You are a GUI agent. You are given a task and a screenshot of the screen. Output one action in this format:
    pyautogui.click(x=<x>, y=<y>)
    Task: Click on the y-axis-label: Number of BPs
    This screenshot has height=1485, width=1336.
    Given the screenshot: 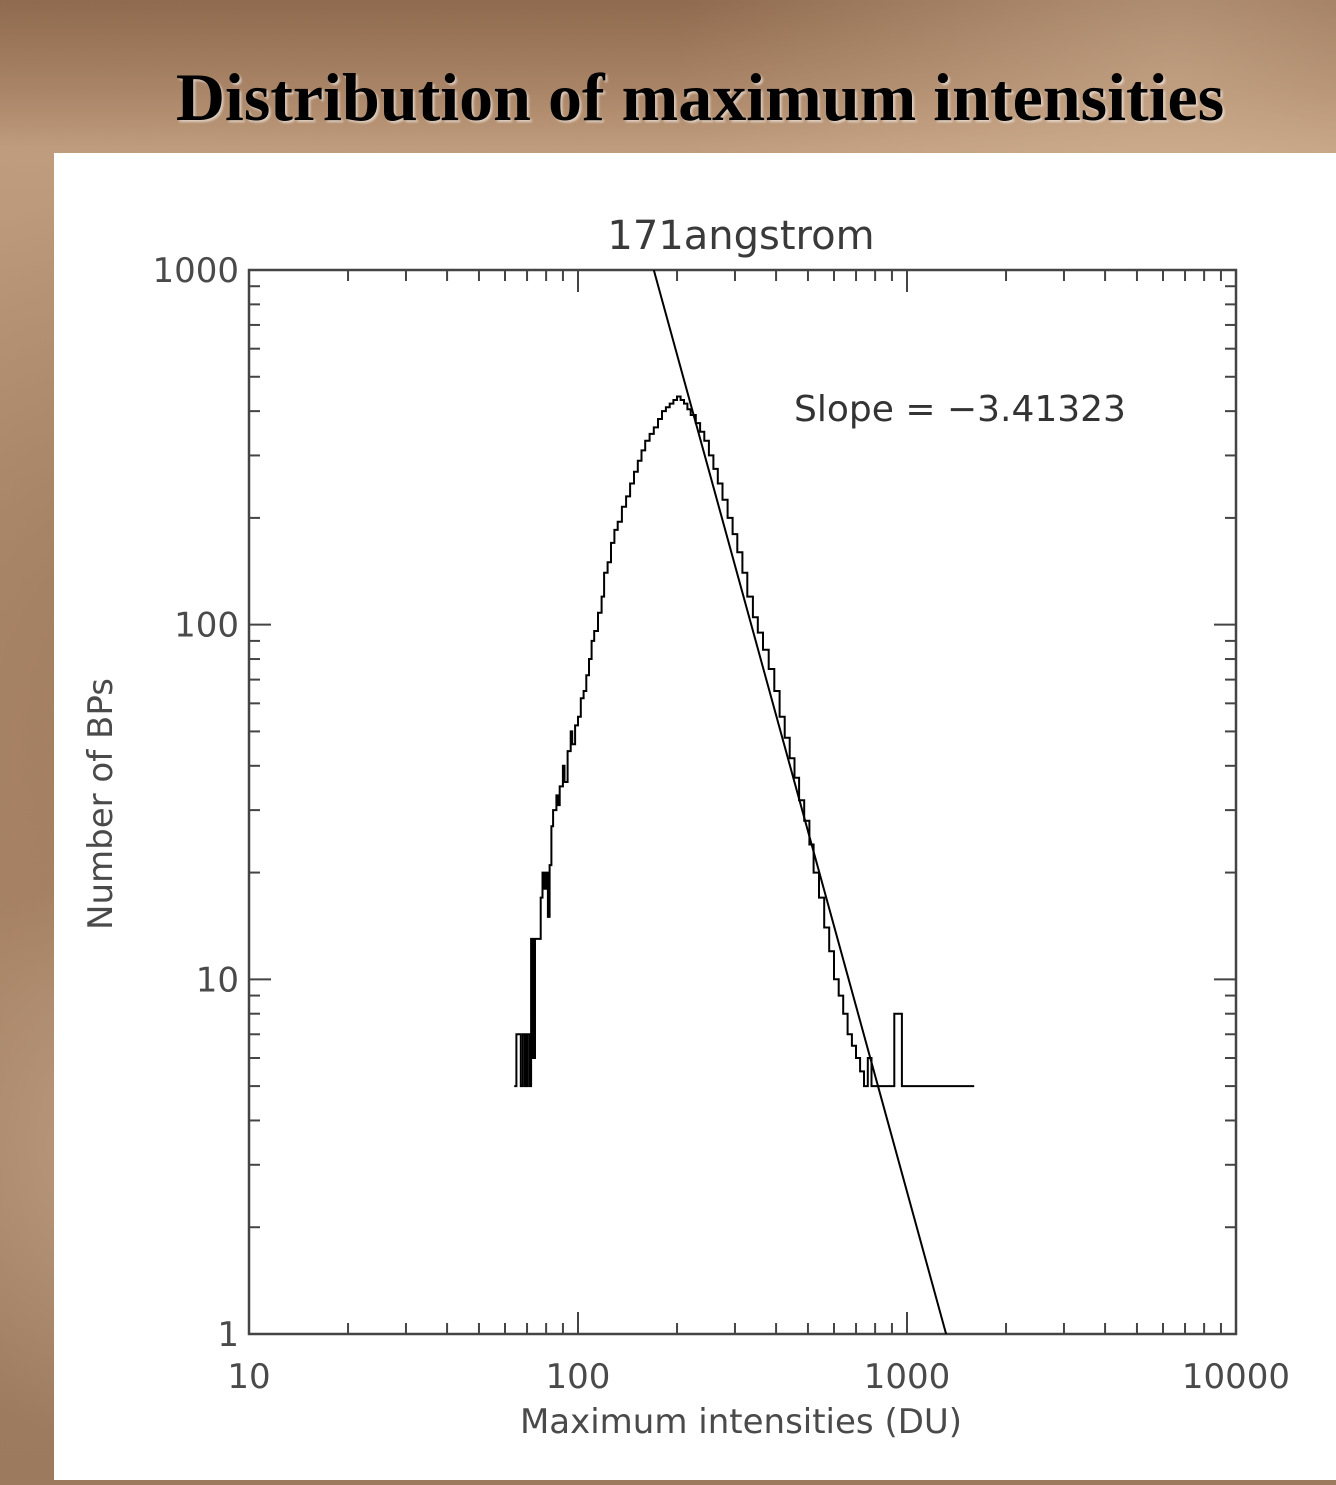 What is the action you would take?
    pyautogui.click(x=101, y=804)
    